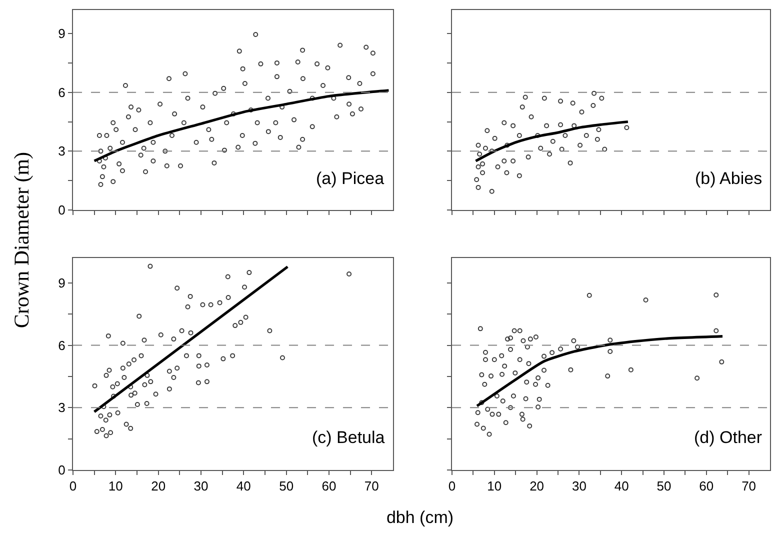 The height and width of the screenshot is (534, 784). What do you see at coordinates (728, 178) in the screenshot?
I see `annotation: (b) Abies` at bounding box center [728, 178].